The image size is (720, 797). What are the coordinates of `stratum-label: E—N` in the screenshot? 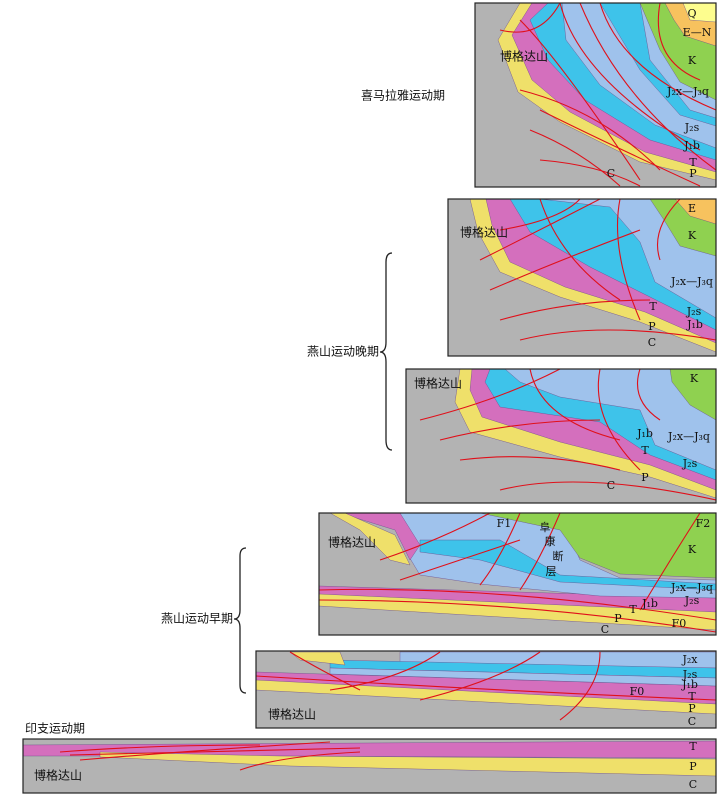 It's located at (697, 32).